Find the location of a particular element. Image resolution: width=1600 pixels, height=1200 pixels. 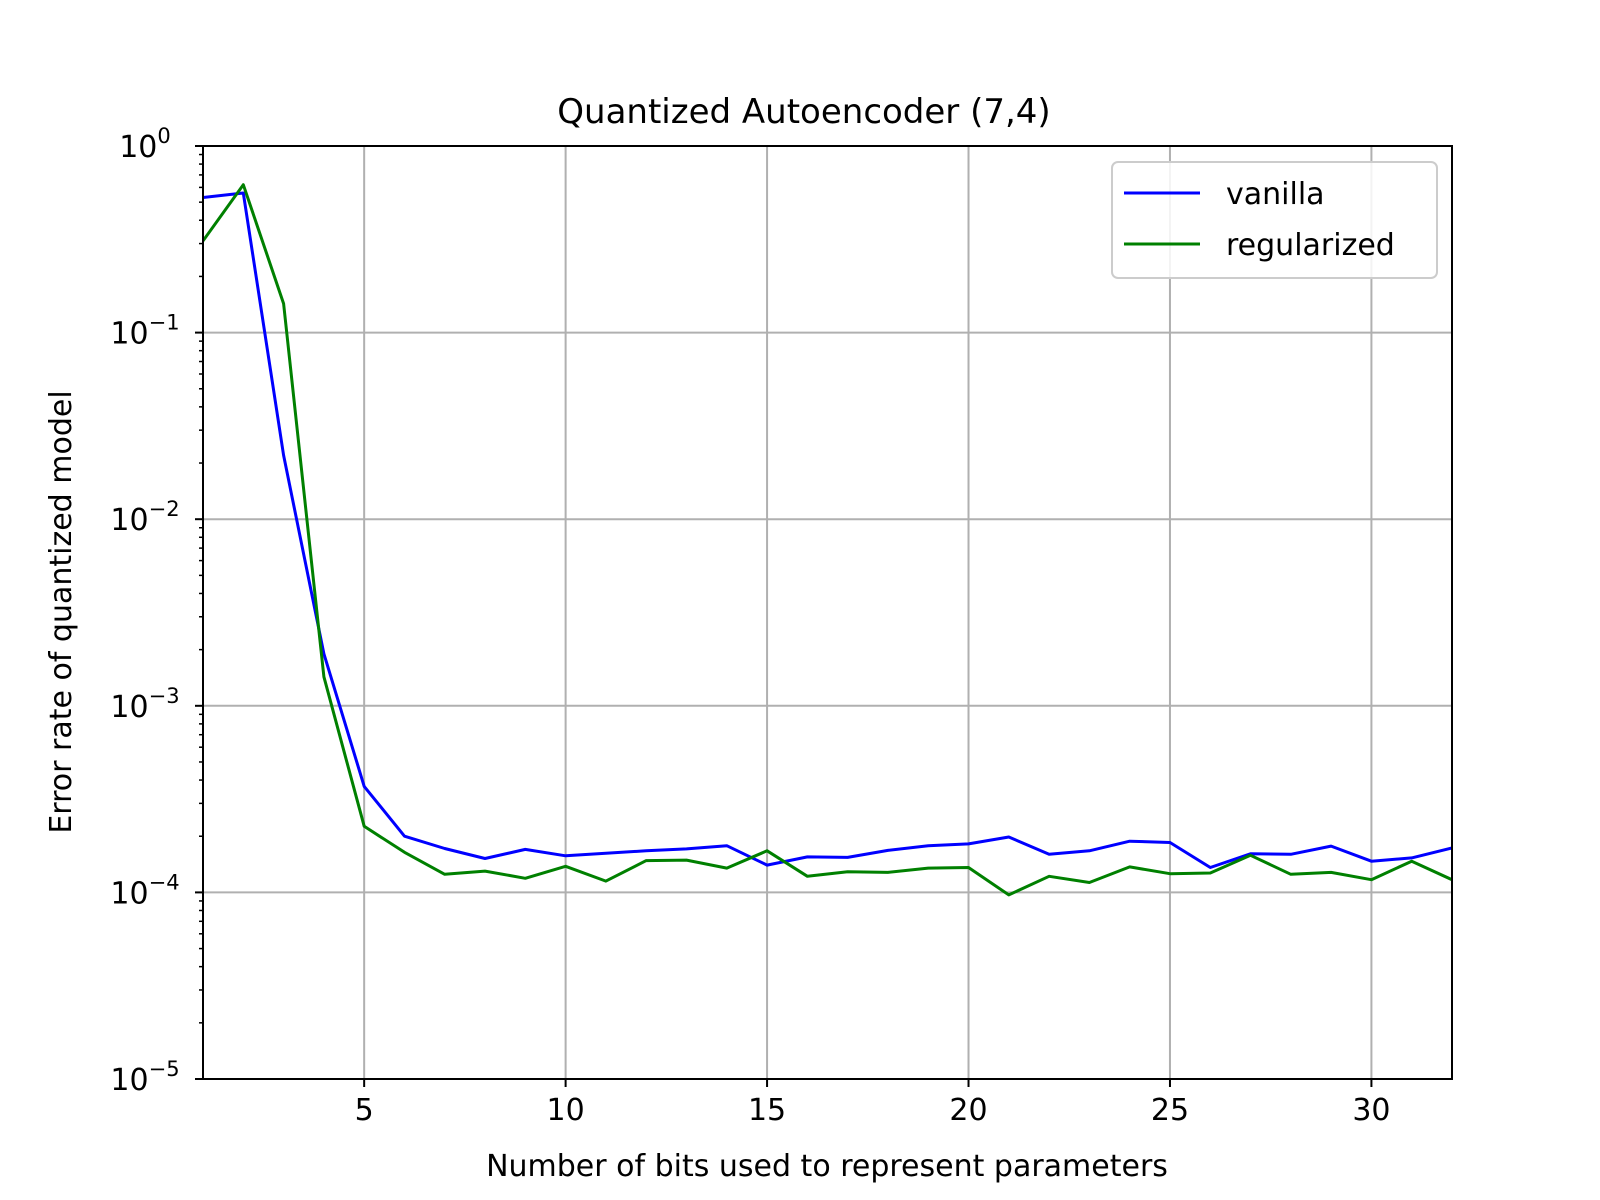

legend-label-vanilla: vanilla is located at coordinates (1275, 194).